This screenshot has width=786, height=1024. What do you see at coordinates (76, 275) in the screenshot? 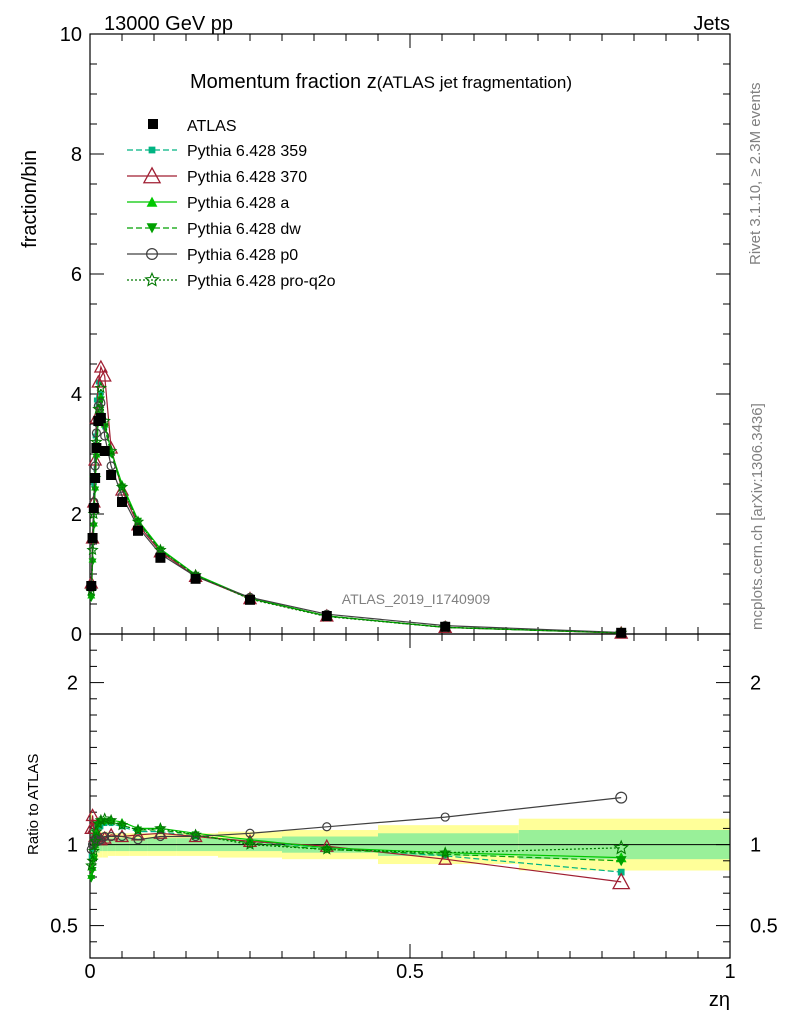
I see `y-tick-label: 6` at bounding box center [76, 275].